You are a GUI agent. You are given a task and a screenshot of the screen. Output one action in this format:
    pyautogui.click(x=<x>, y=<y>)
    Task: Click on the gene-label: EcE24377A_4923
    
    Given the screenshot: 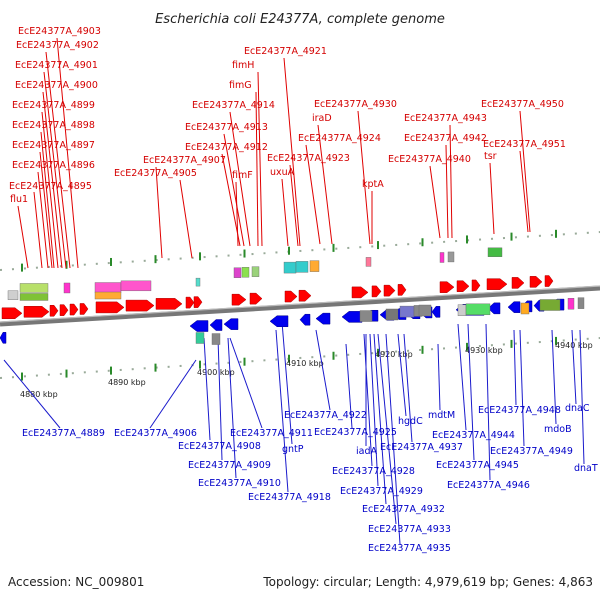 What is the action you would take?
    pyautogui.click(x=308, y=158)
    